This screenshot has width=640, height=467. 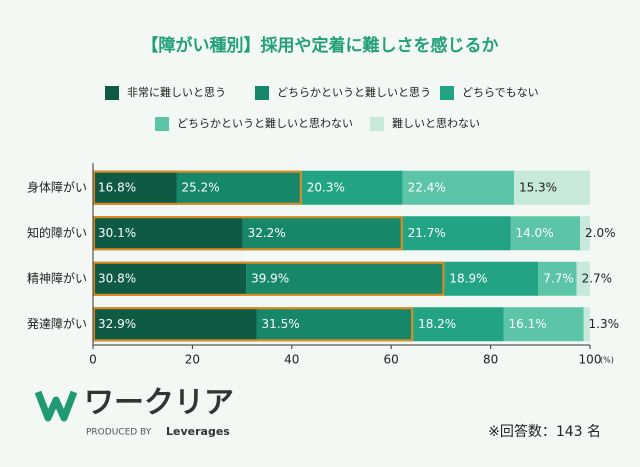 What do you see at coordinates (590, 360) in the screenshot?
I see `x-tick-label: 100` at bounding box center [590, 360].